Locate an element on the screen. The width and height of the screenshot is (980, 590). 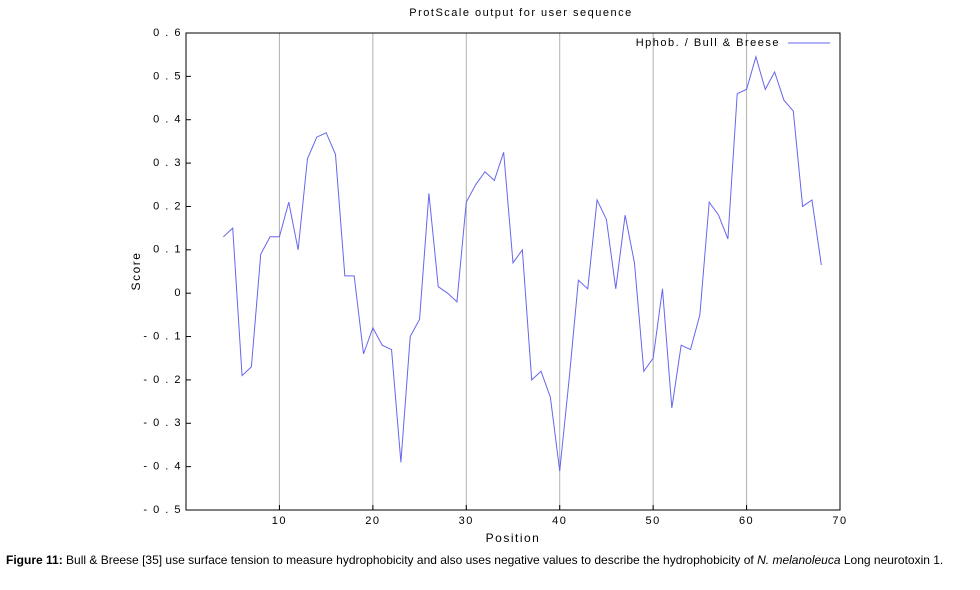
chart-title: ProtScale output for user sequence is located at coordinates (520, 13).